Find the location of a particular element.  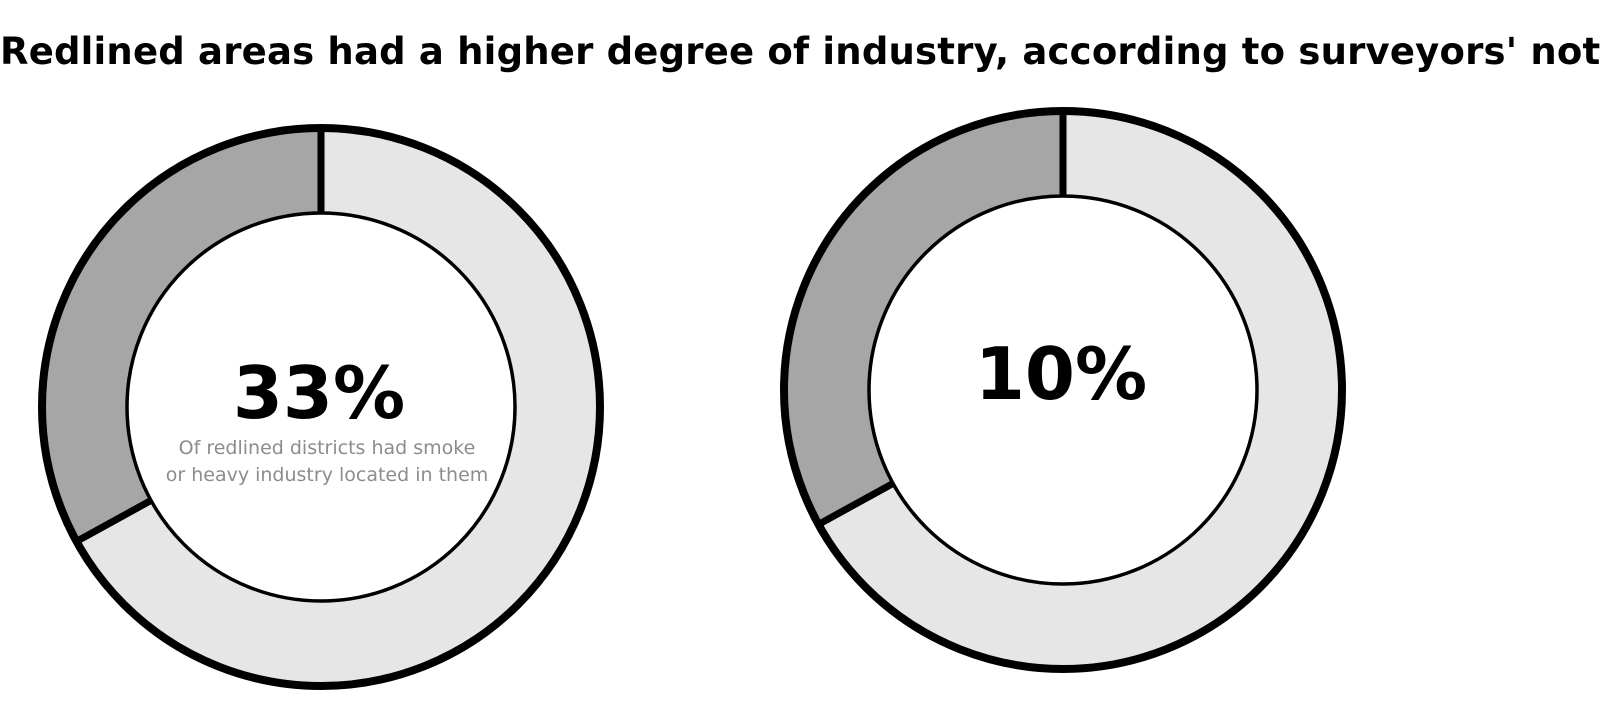

donut-value-label: 10% is located at coordinates (1061, 374).